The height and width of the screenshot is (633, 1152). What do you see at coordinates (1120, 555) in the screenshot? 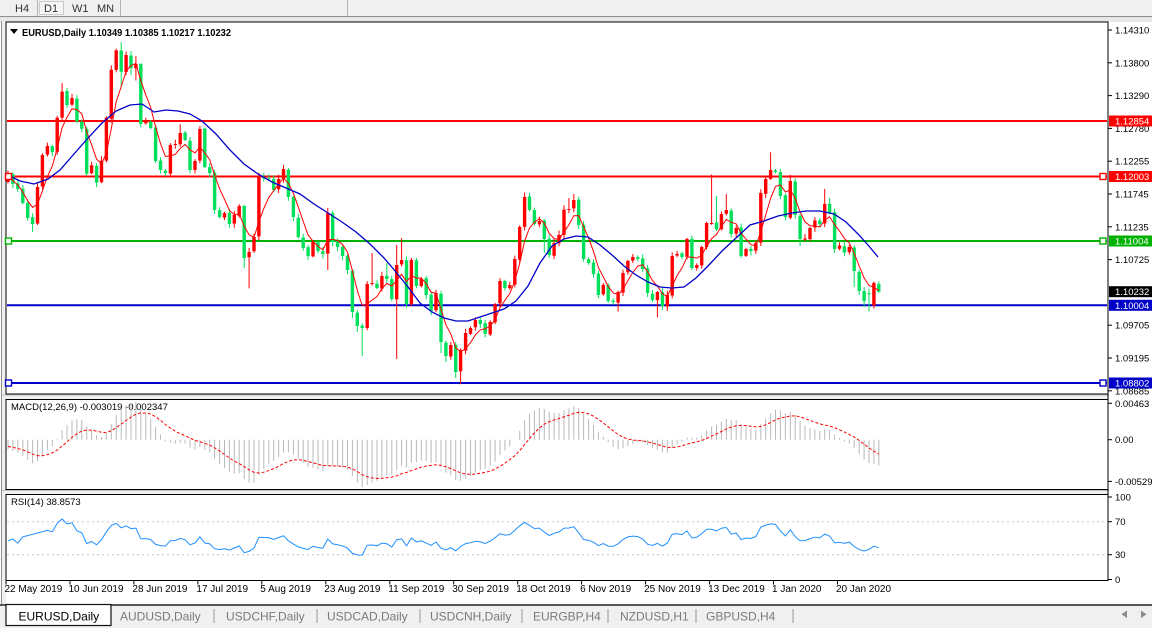
I see `svg-text: 30` at bounding box center [1120, 555].